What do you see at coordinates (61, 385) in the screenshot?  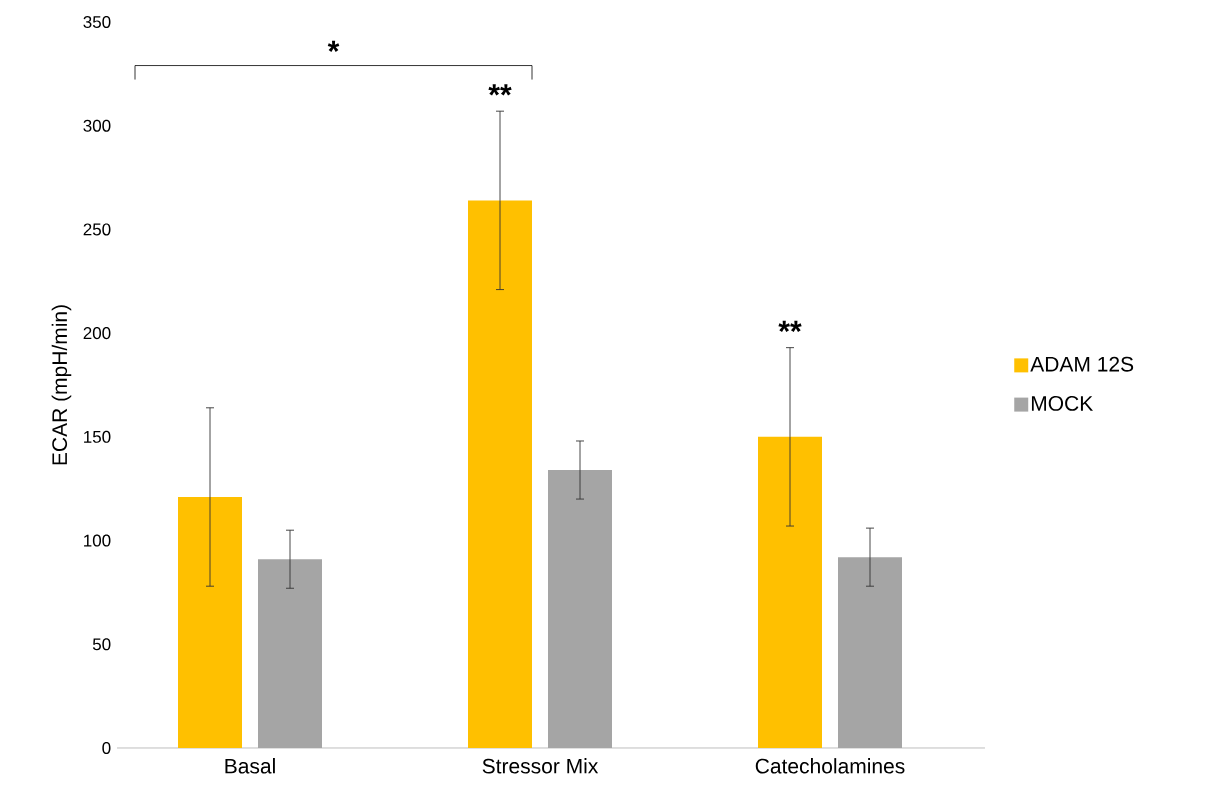 I see `y-axis-title: ECAR (mpH/min)` at bounding box center [61, 385].